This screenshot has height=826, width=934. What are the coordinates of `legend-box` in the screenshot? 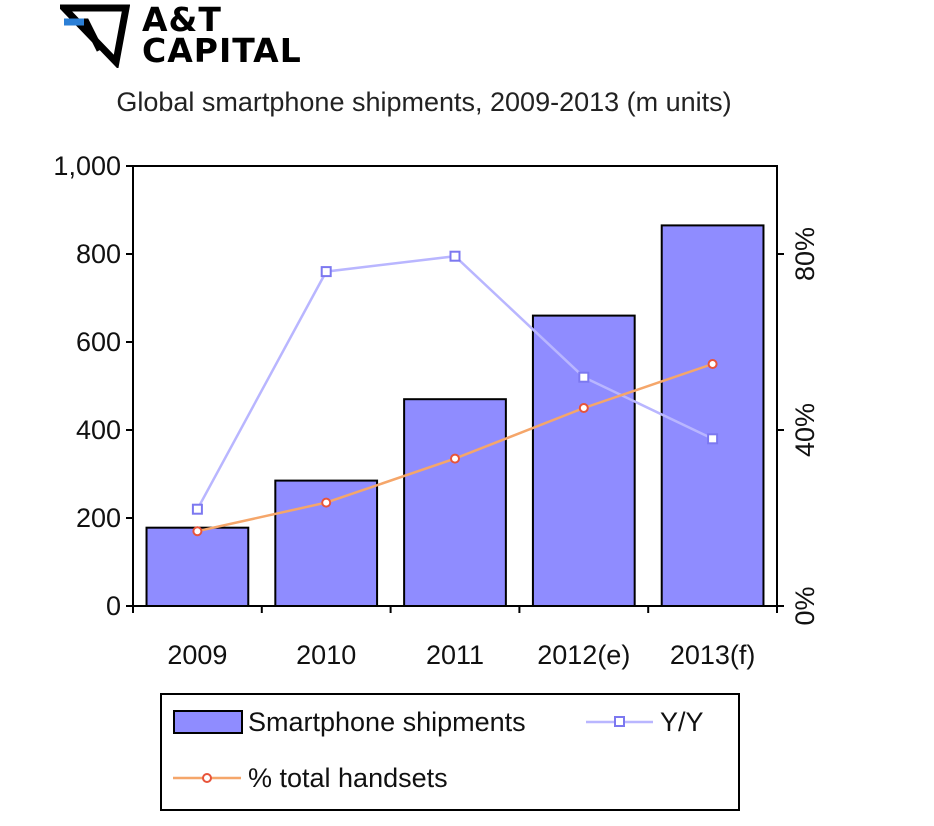 It's located at (450, 752).